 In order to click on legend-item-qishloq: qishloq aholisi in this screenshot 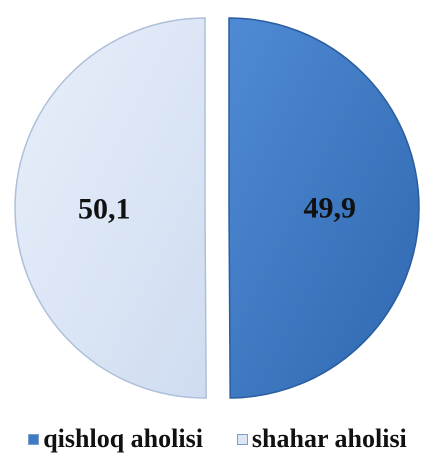, I will do `click(115, 439)`.